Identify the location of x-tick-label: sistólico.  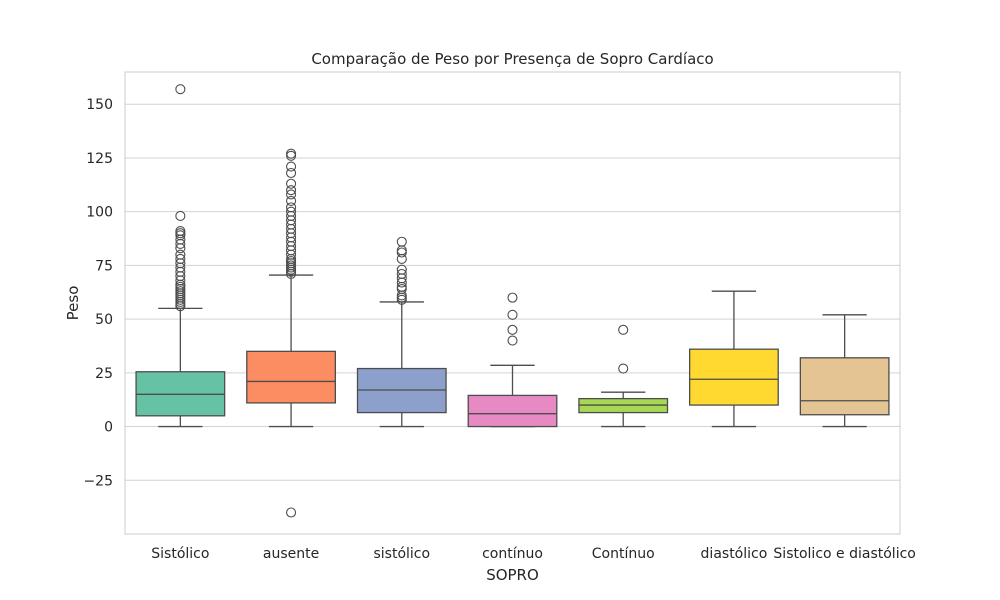
(401, 554).